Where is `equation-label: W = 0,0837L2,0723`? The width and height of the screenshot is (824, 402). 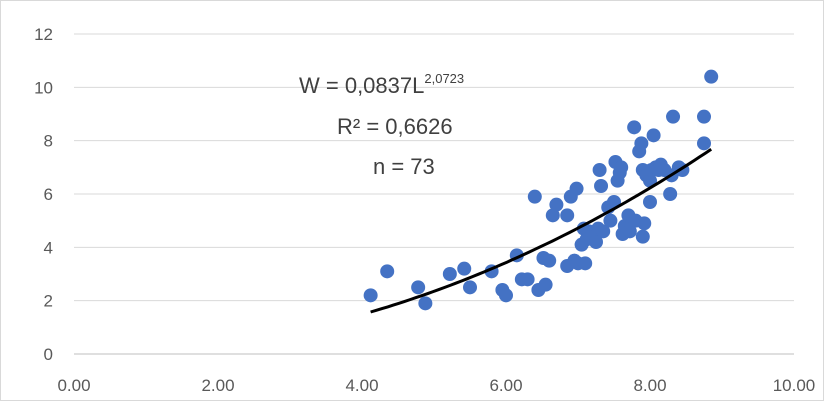
equation-label: W = 0,0837L2,0723 is located at coordinates (381, 84).